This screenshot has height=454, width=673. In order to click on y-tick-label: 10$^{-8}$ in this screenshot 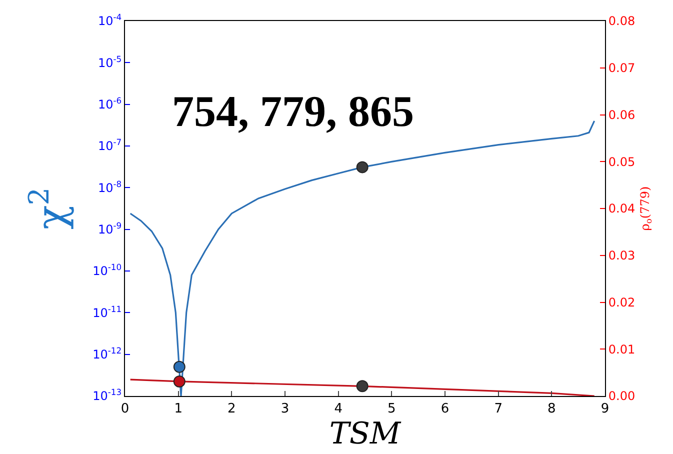, I will do `click(110, 186)`.